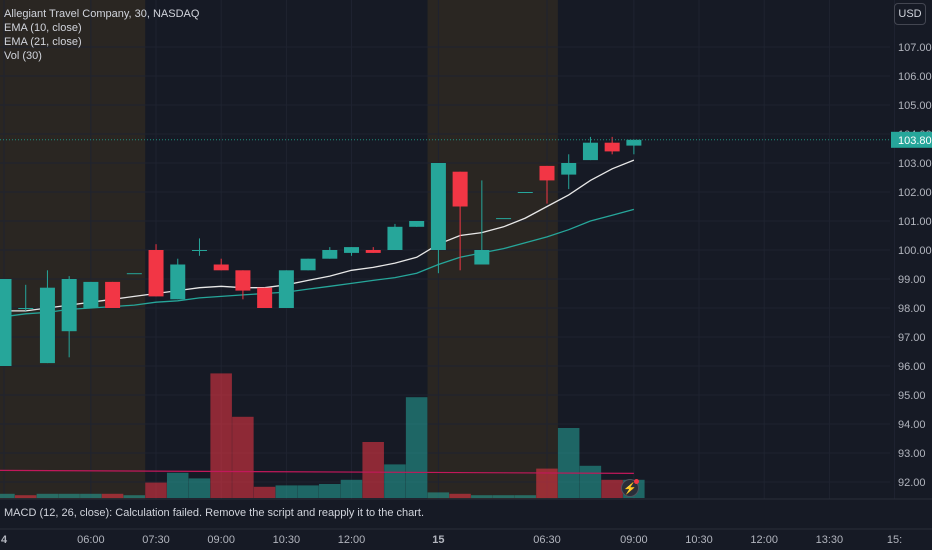 The height and width of the screenshot is (550, 932). I want to click on alert-dot-icon, so click(636, 481).